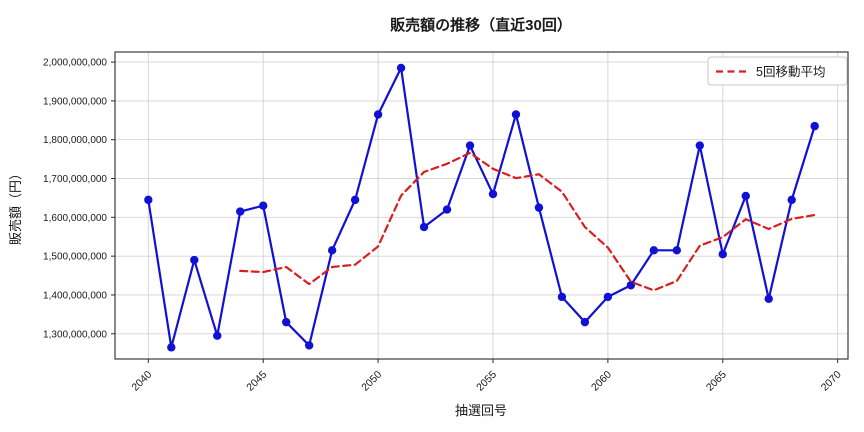 The height and width of the screenshot is (432, 864). I want to click on y-tick-label: 1,400,000,000, so click(75, 295).